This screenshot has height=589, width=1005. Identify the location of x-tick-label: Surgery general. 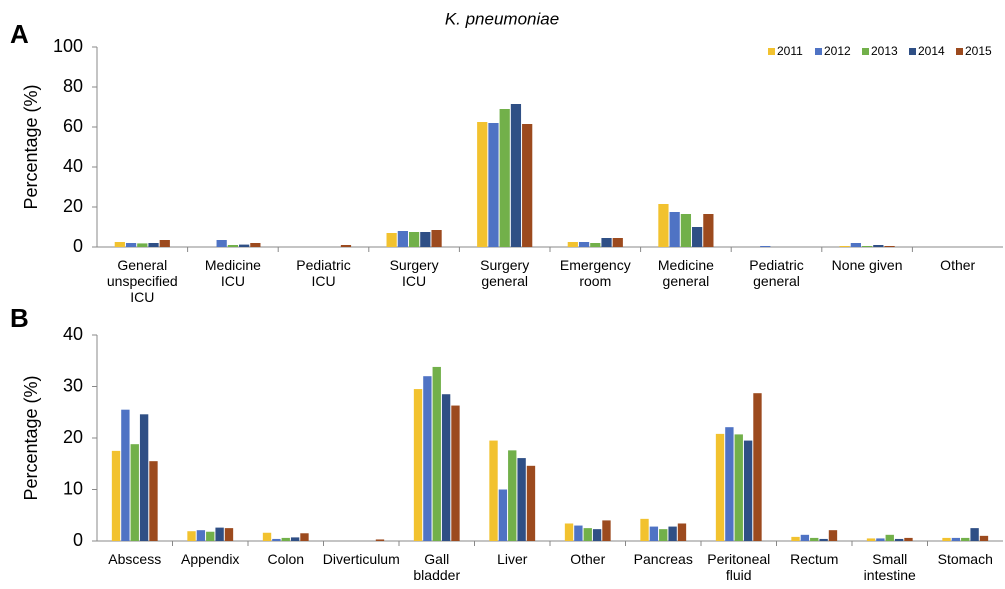
(505, 273).